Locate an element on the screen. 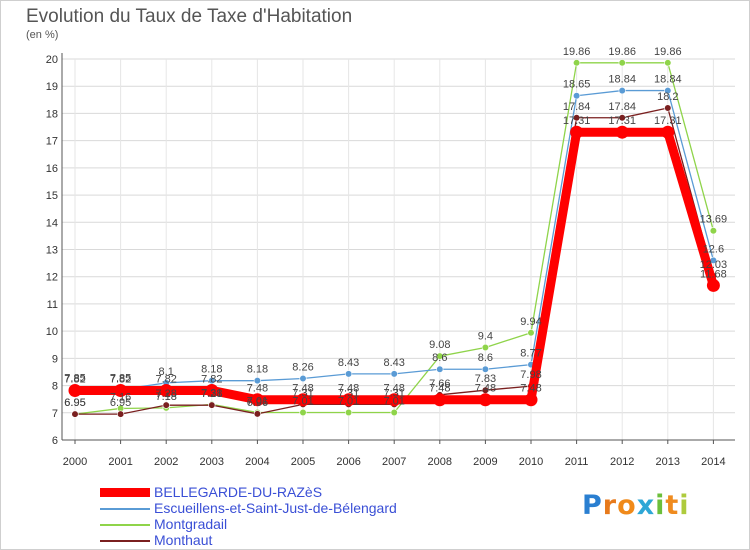 Image resolution: width=750 pixels, height=550 pixels. legend-label: Escueillens-et-Saint-Just-de-Bélengard is located at coordinates (275, 508).